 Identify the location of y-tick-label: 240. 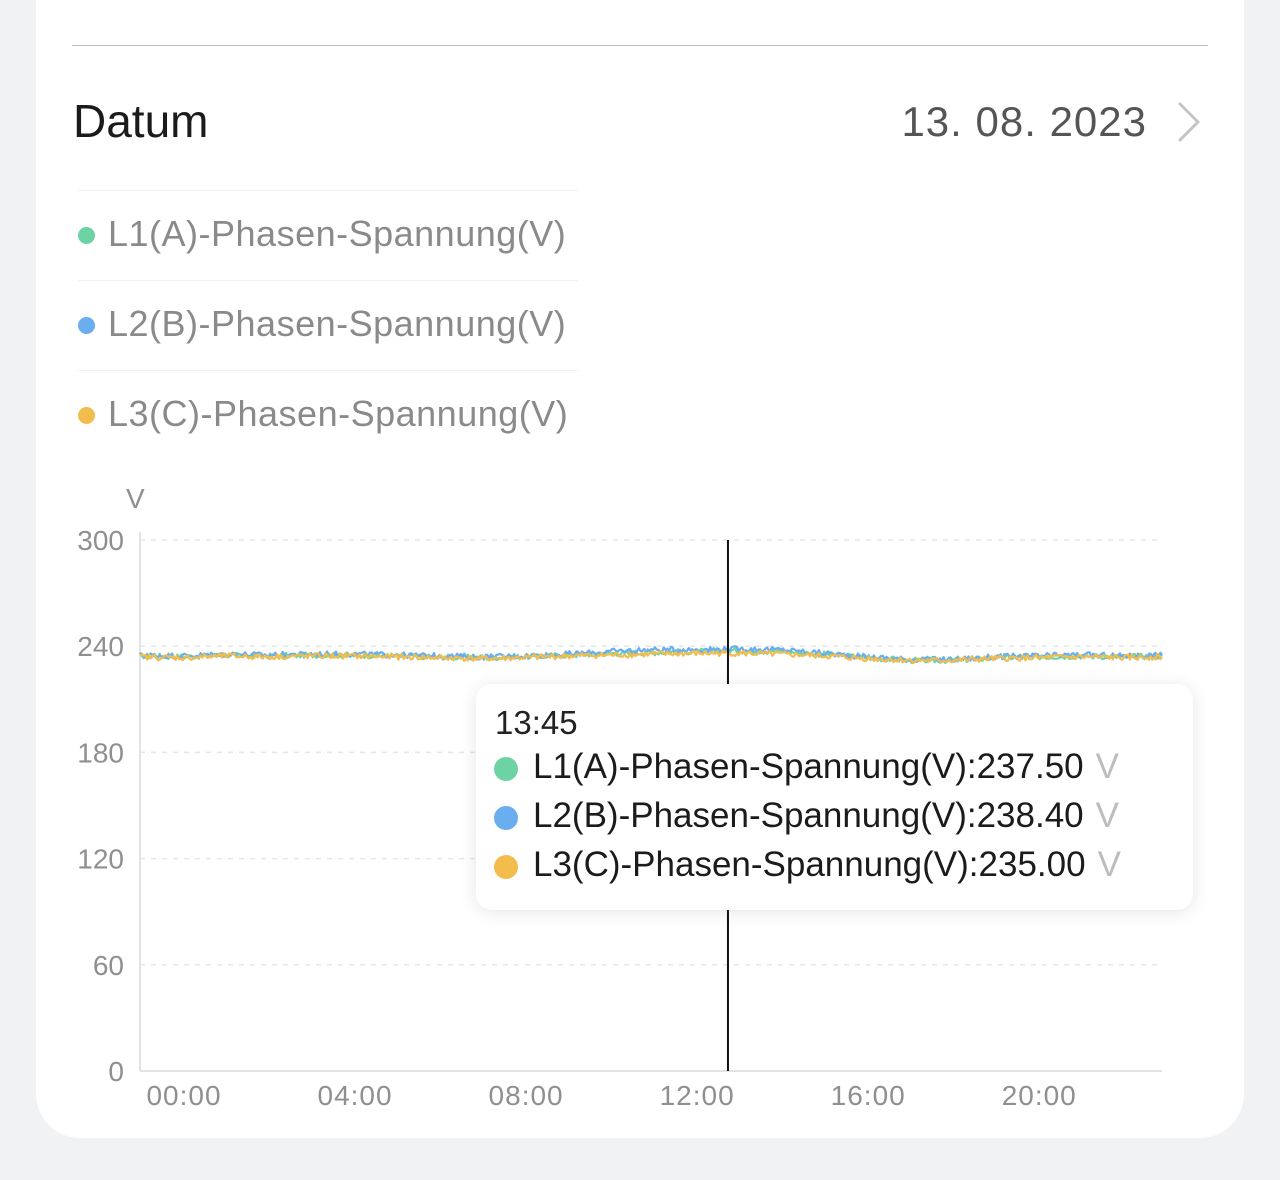
(100, 646).